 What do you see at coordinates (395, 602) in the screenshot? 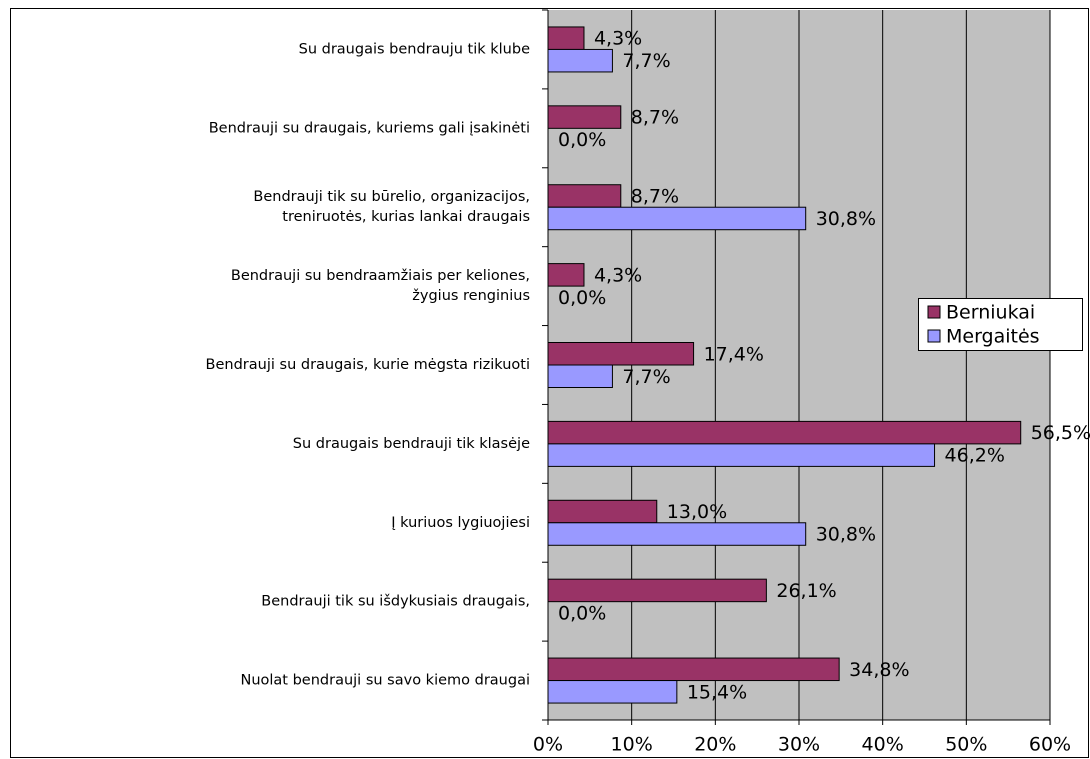
I see `y-tick-label: Bendrauji tik su išdykusiais draugais,` at bounding box center [395, 602].